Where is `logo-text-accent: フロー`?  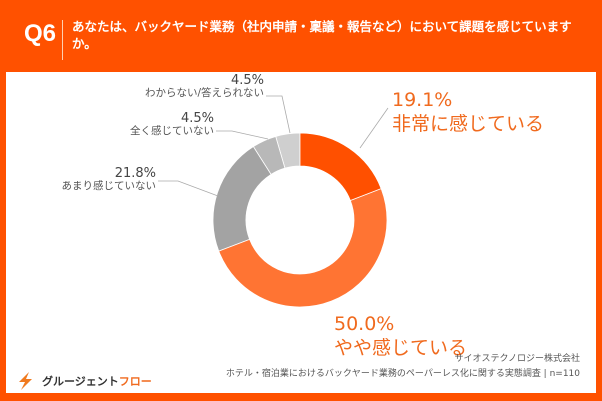 logo-text-accent: フロー is located at coordinates (135, 381).